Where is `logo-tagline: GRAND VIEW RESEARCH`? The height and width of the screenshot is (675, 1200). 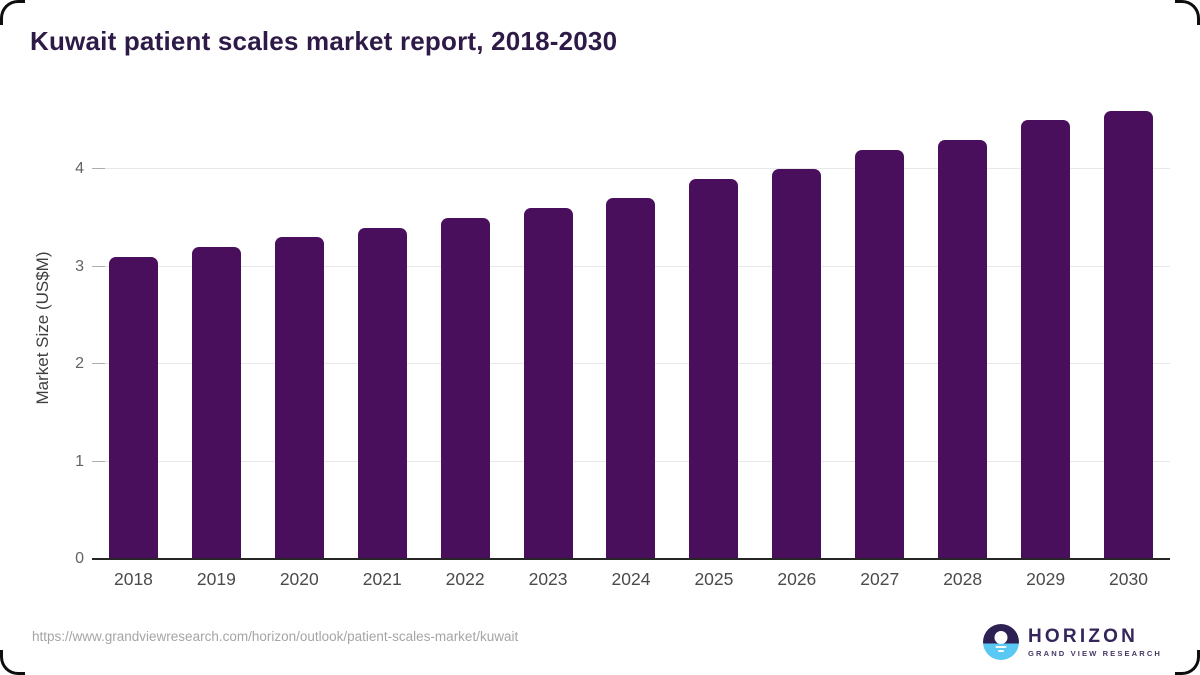 logo-tagline: GRAND VIEW RESEARCH is located at coordinates (1095, 653).